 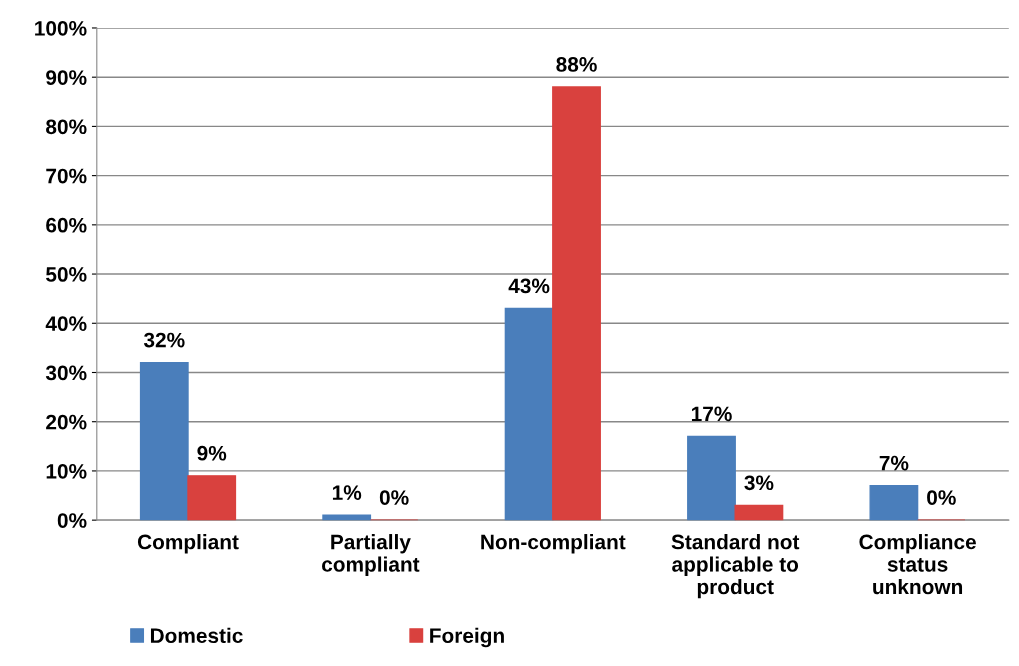 What do you see at coordinates (347, 492) in the screenshot?
I see `data-label: 1%` at bounding box center [347, 492].